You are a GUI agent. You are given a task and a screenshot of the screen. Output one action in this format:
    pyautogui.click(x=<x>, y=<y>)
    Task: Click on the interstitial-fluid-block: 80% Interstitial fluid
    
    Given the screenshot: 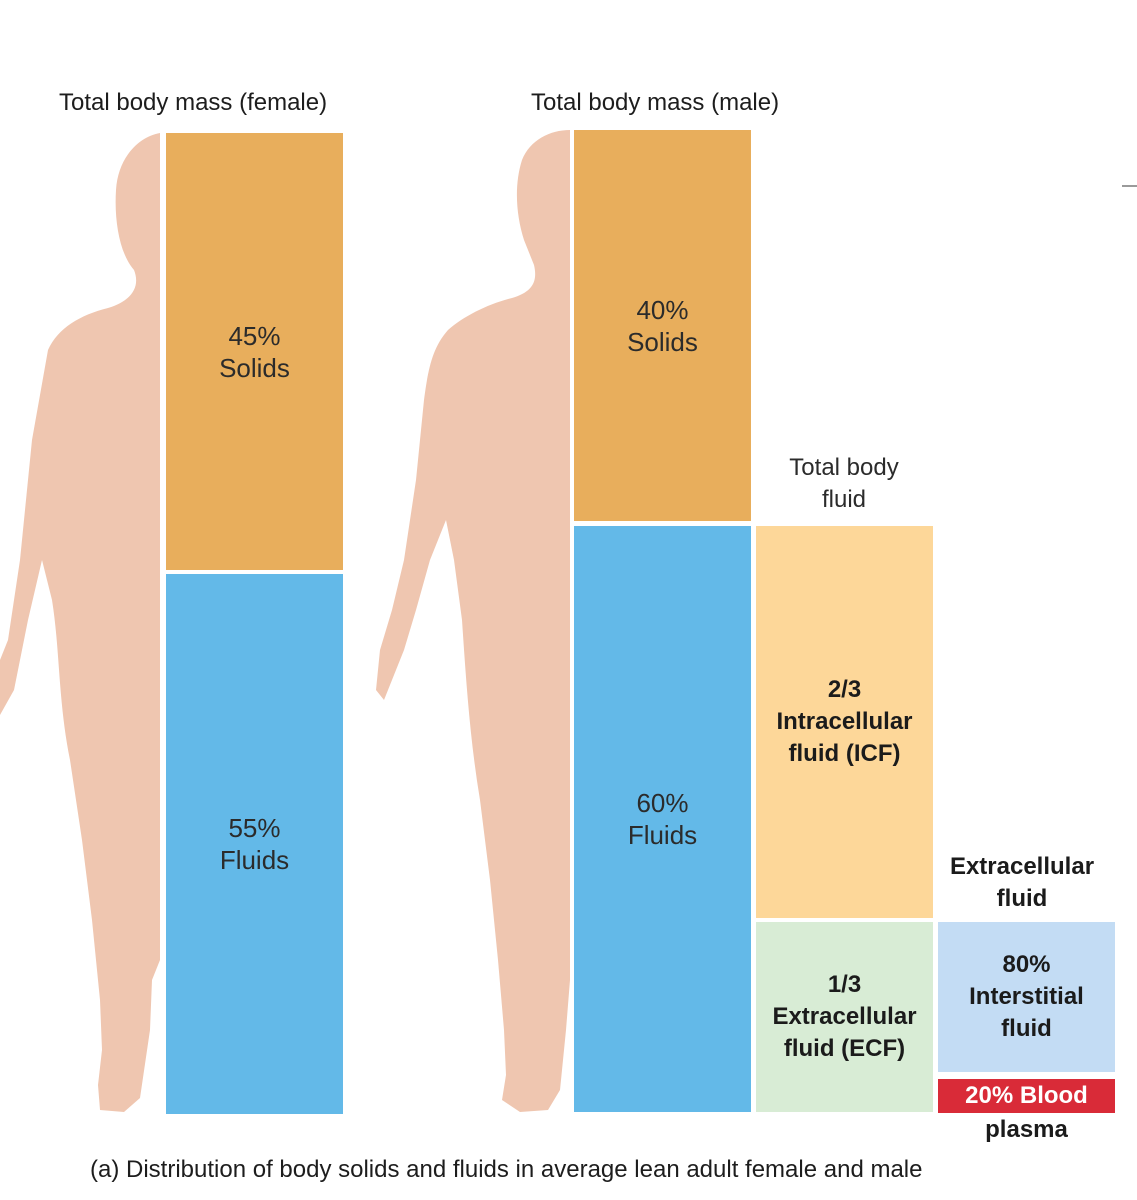 What is the action you would take?
    pyautogui.click(x=1026, y=997)
    